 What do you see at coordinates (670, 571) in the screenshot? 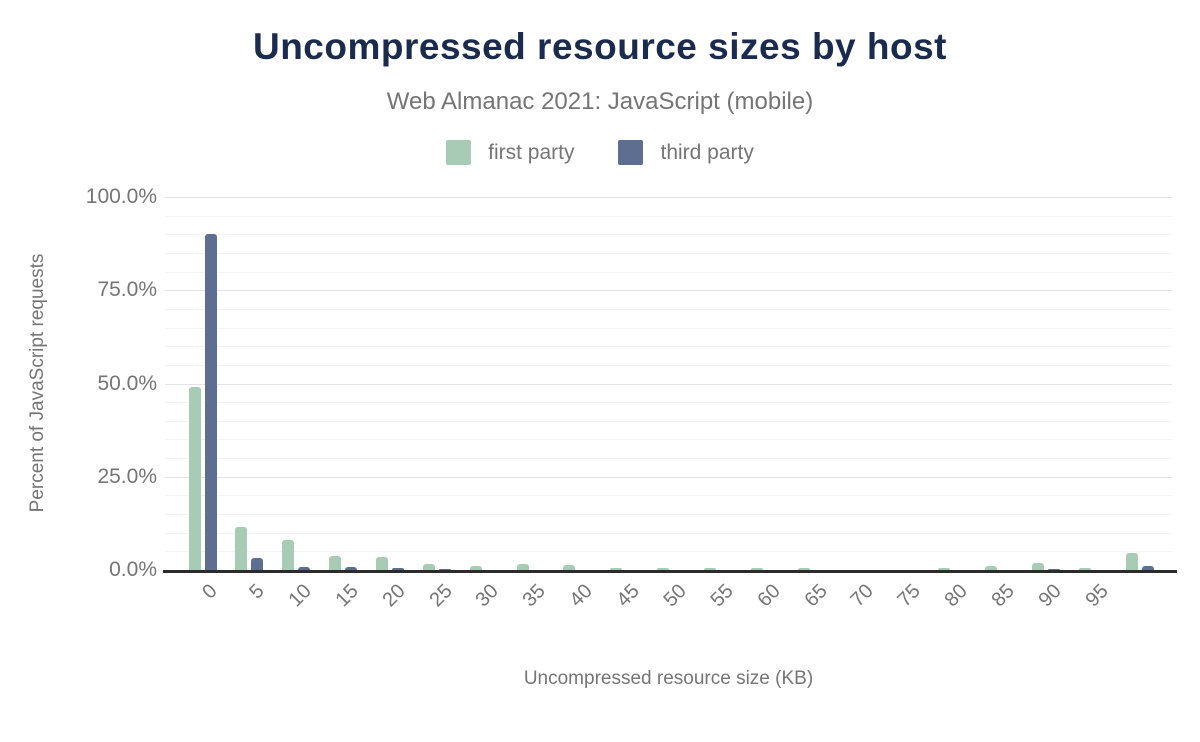
I see `x-axis-line` at bounding box center [670, 571].